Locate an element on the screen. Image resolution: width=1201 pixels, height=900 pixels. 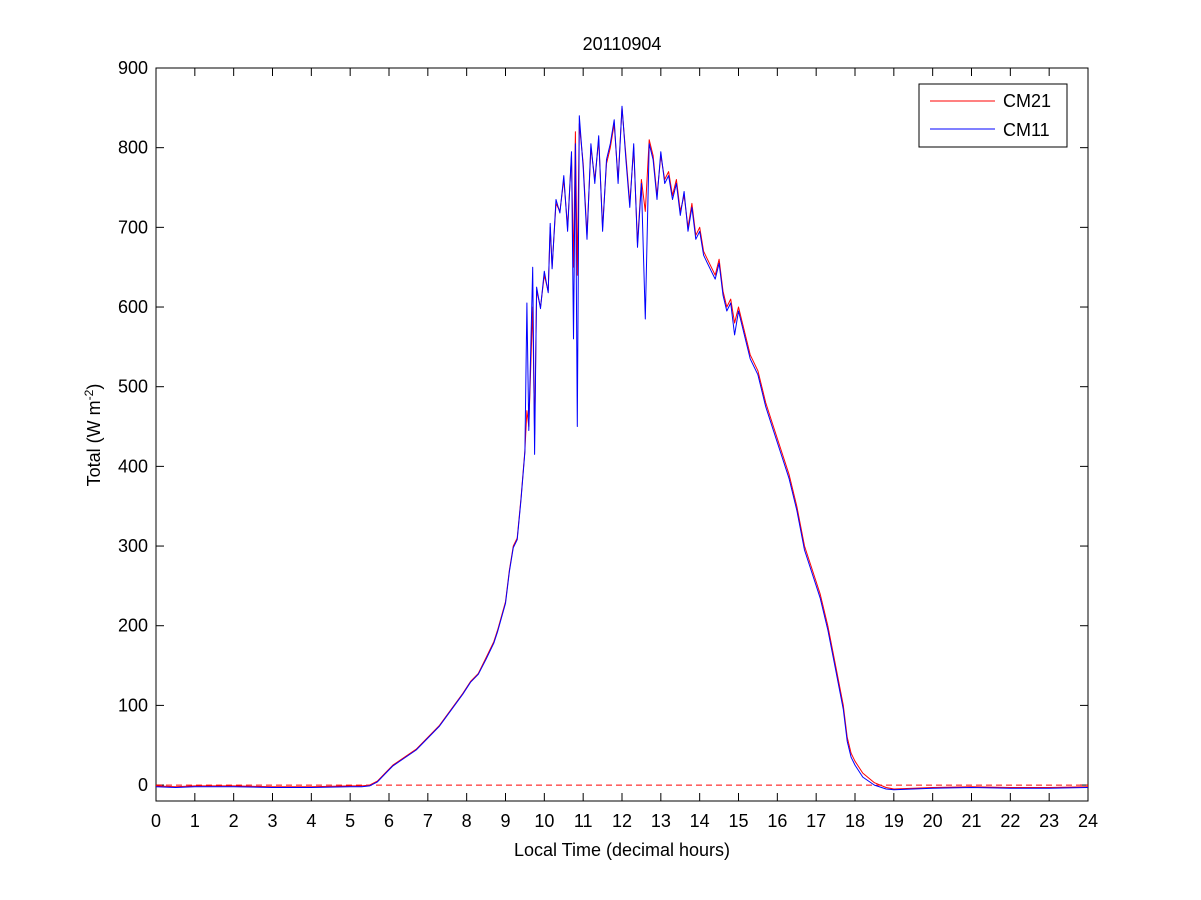
y-tick-label: 200 is located at coordinates (133, 626).